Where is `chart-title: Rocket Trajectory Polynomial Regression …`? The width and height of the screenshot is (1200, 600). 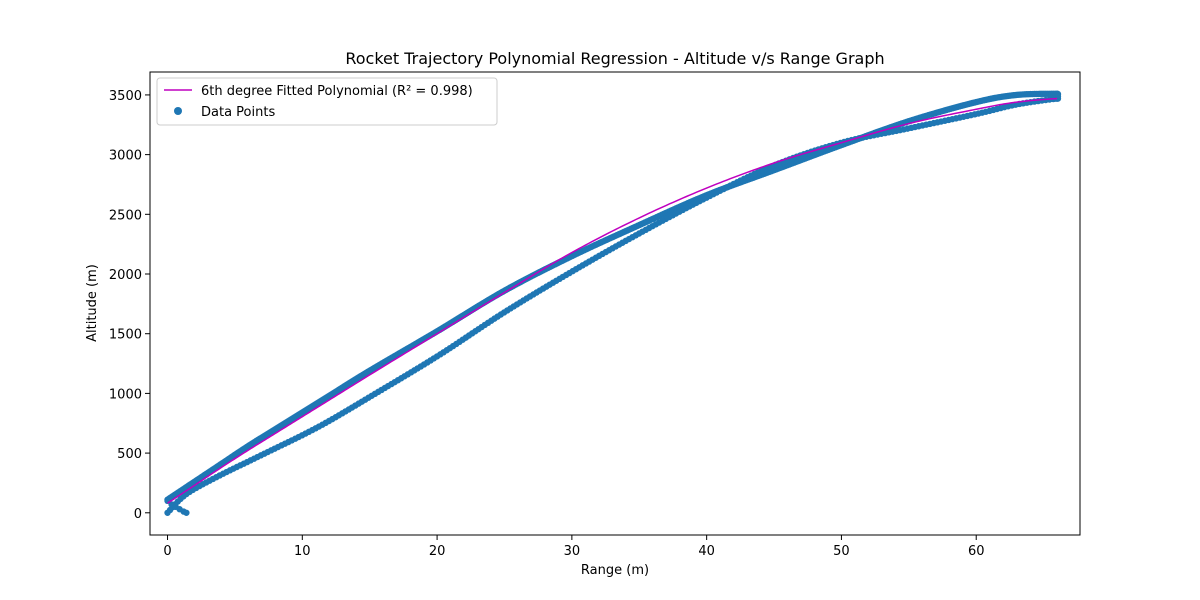 chart-title: Rocket Trajectory Polynomial Regression … is located at coordinates (614, 58).